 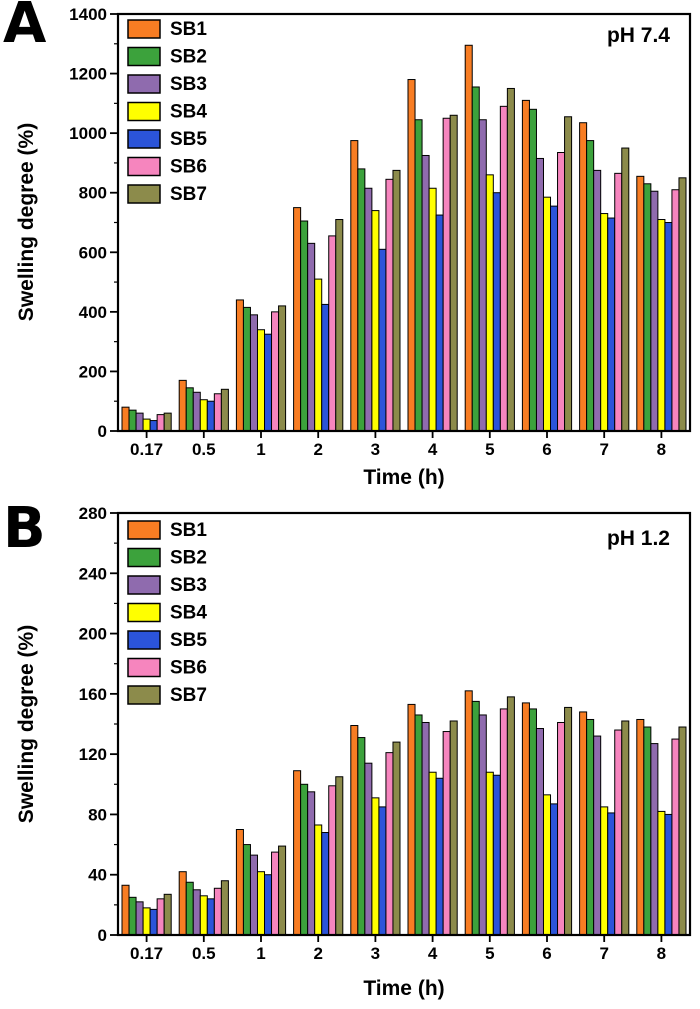 What do you see at coordinates (188, 668) in the screenshot?
I see `legend-label-sb6: SB6` at bounding box center [188, 668].